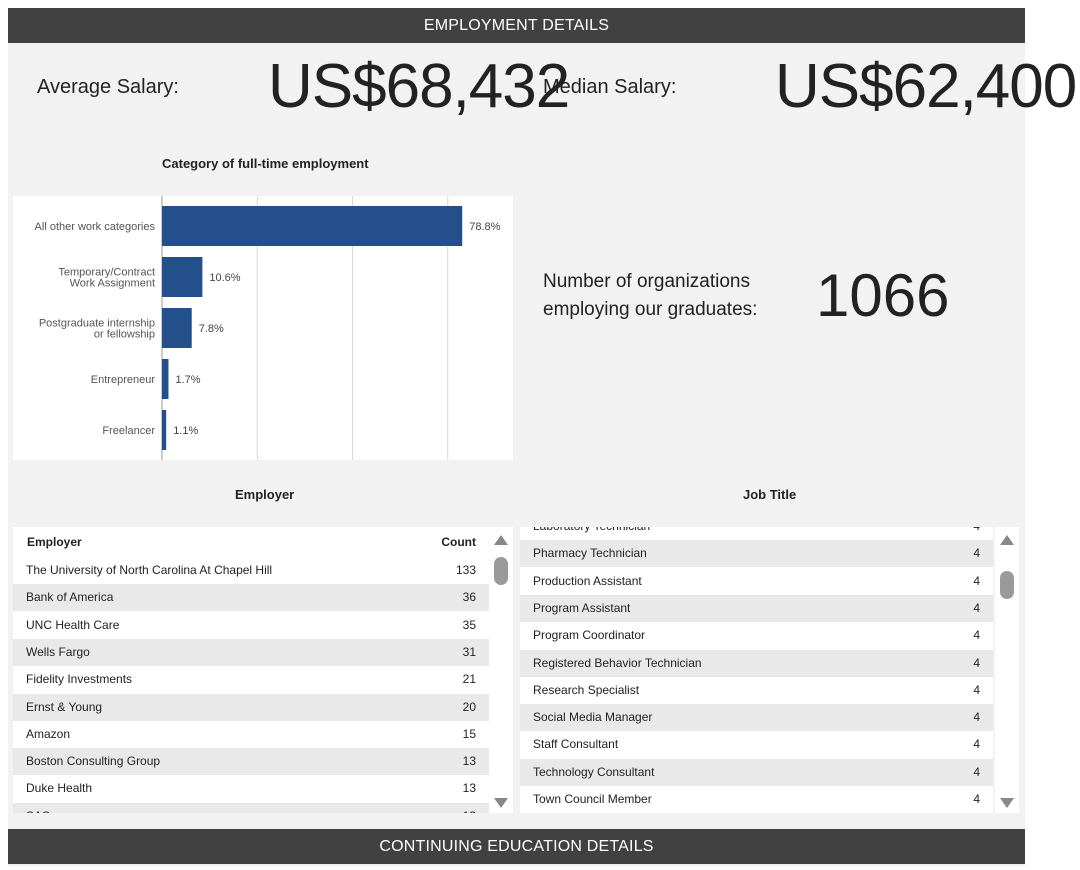 The width and height of the screenshot is (1080, 870). I want to click on table-cell-name: Production Assistant, so click(587, 580).